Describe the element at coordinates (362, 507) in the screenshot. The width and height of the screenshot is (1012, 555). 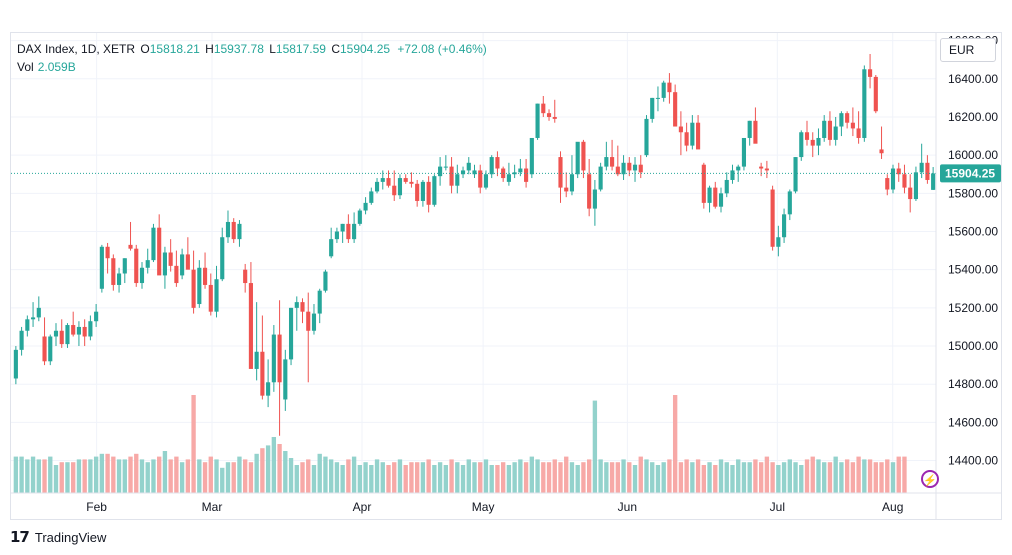
I see `x-tick-label: Apr` at that location.